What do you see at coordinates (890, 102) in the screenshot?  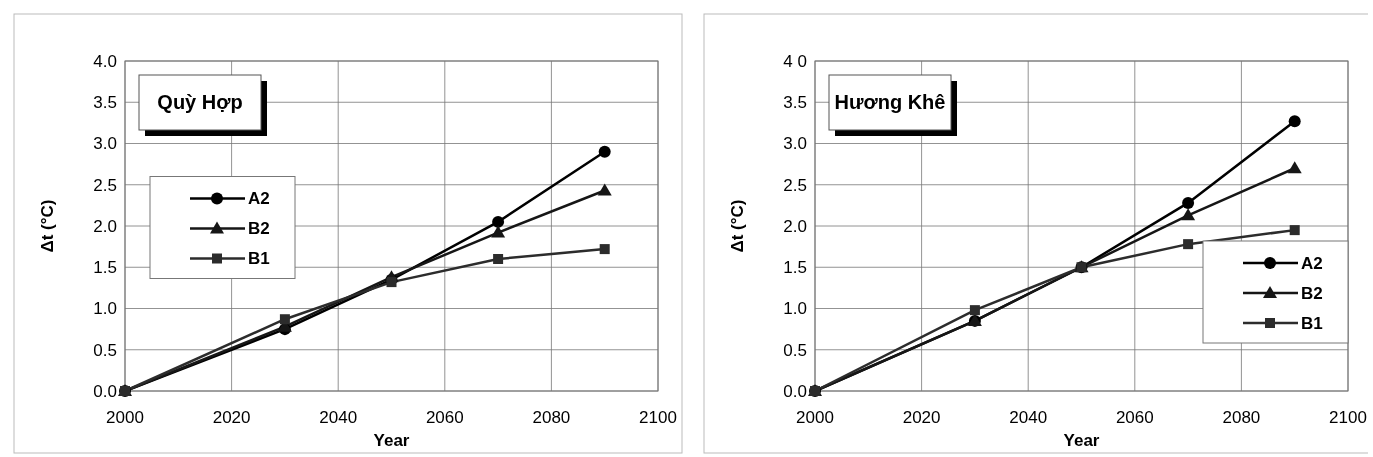 I see `text: Hương Khê` at bounding box center [890, 102].